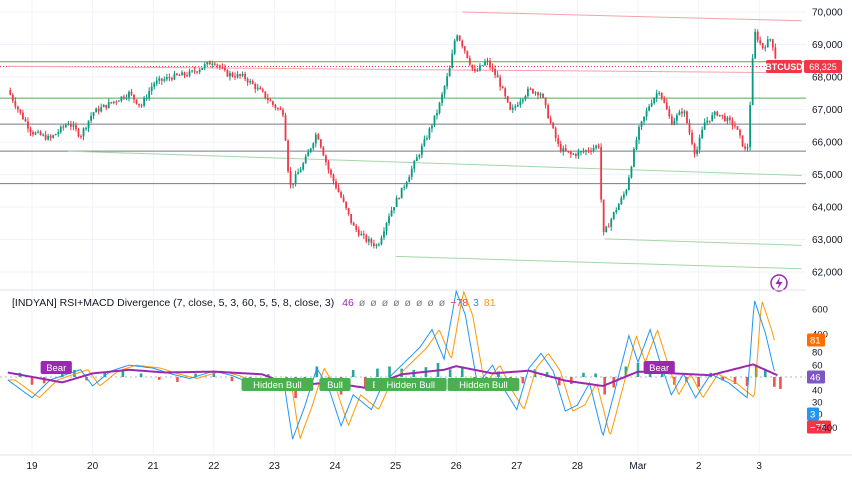 The image size is (852, 485). Describe the element at coordinates (827, 273) in the screenshot. I see `price-tick-label: 62,000` at that location.